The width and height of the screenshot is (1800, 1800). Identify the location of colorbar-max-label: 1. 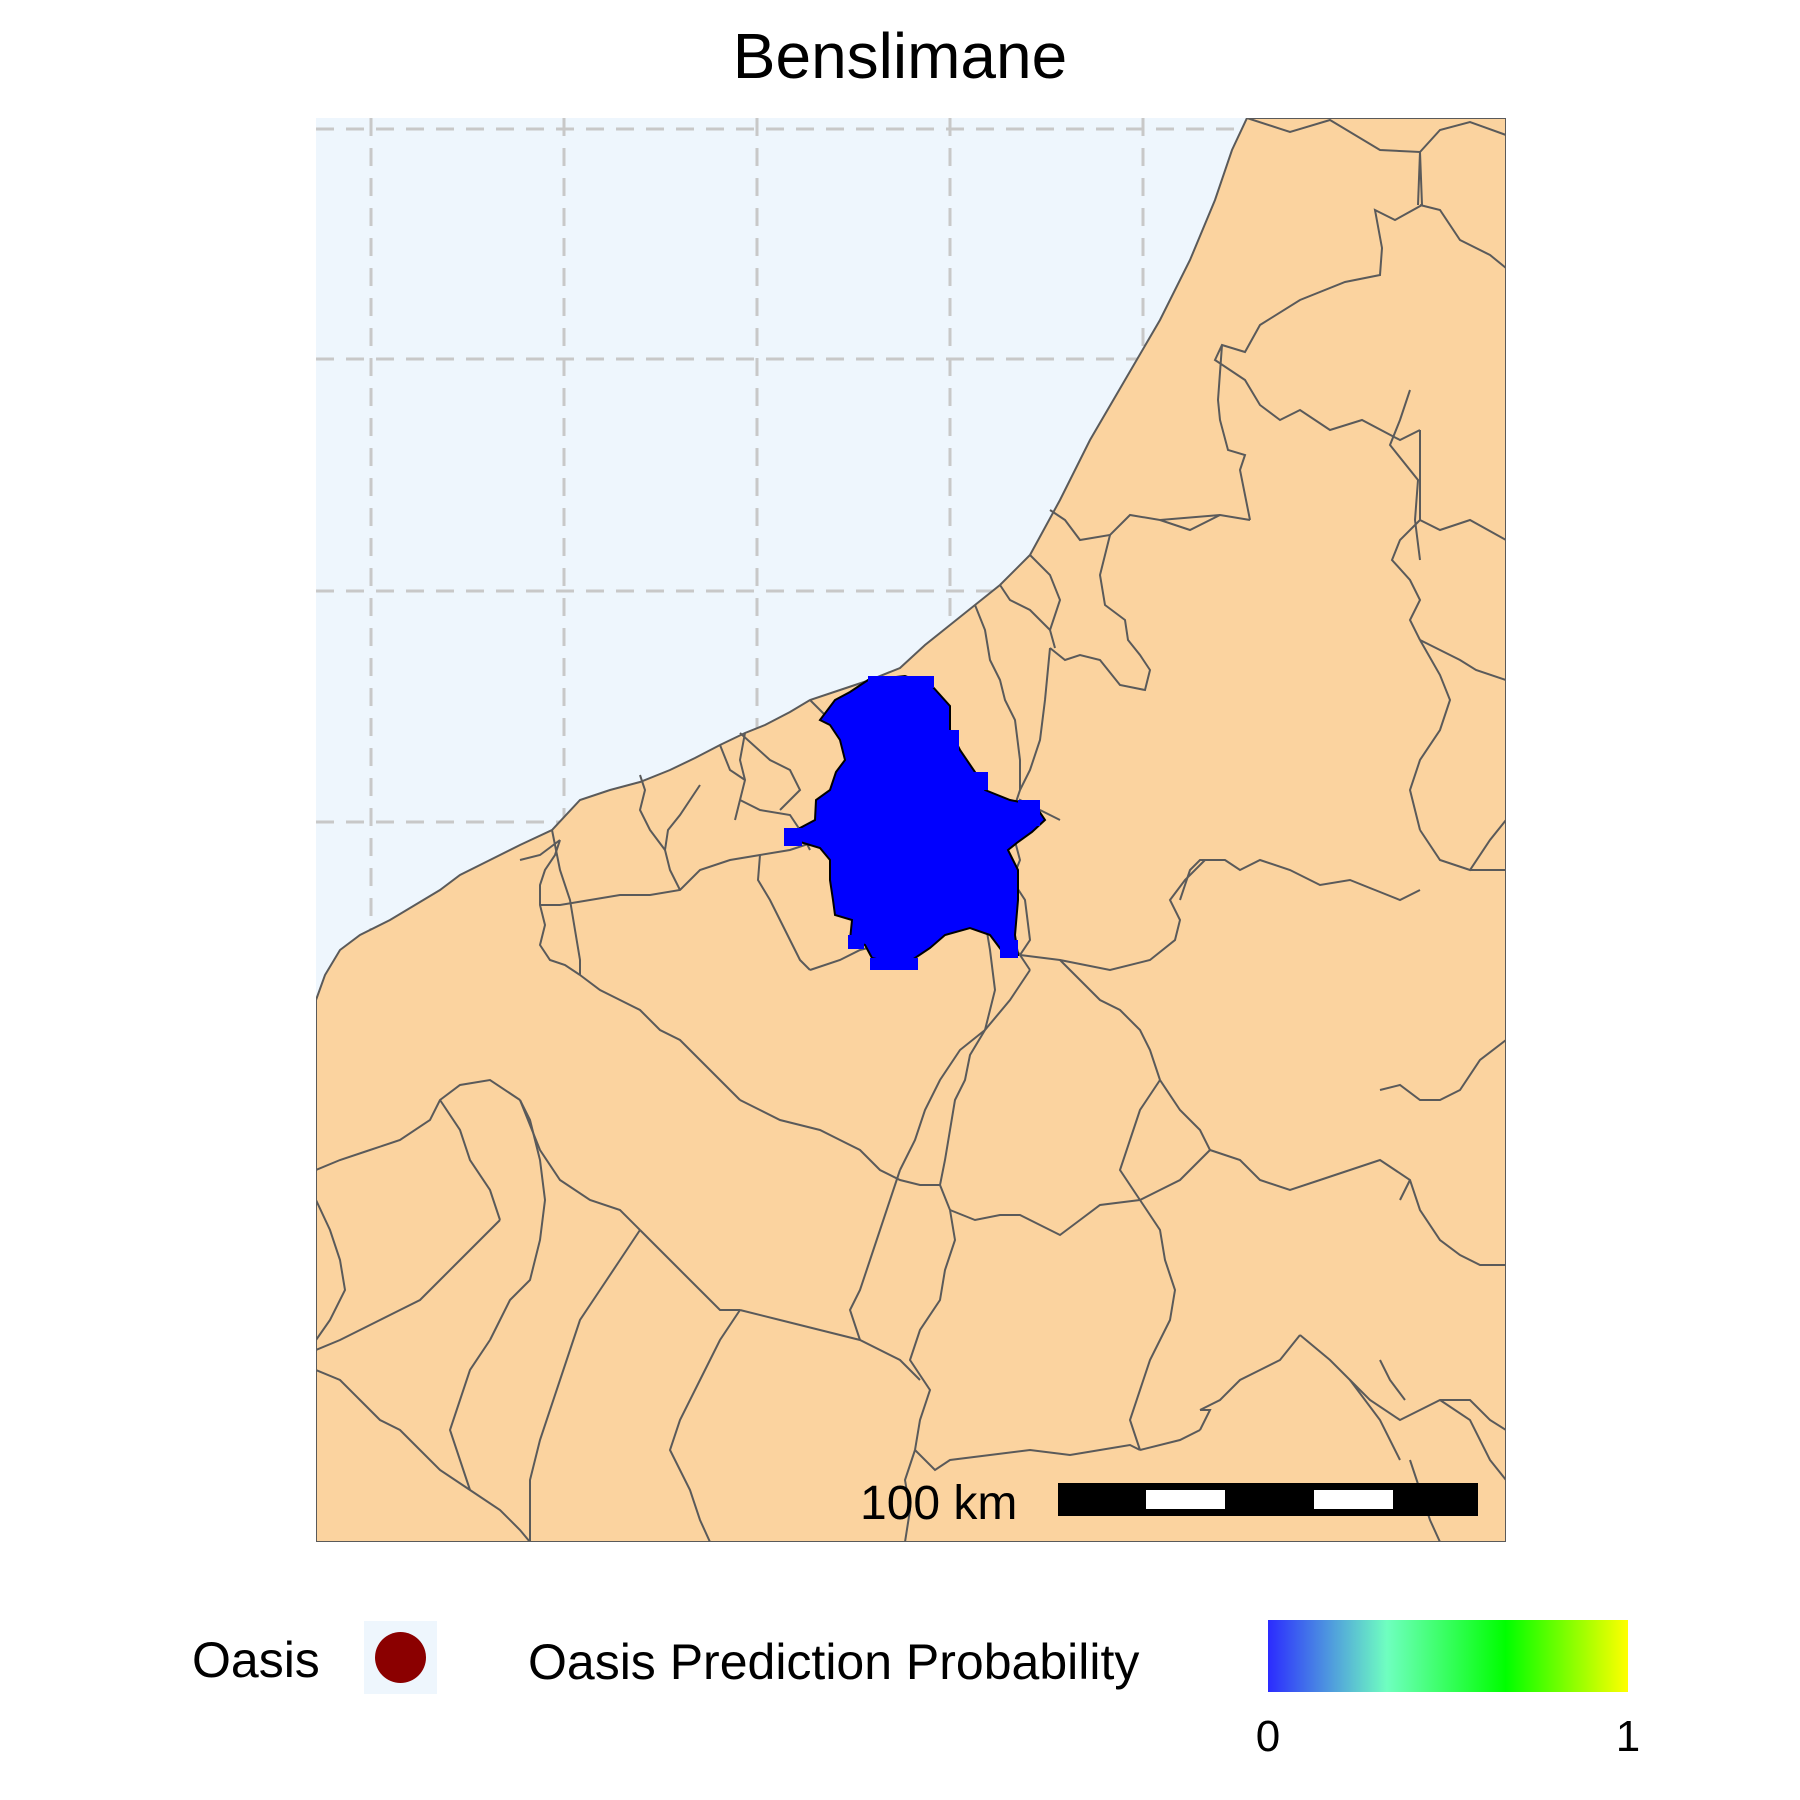
(1628, 1736).